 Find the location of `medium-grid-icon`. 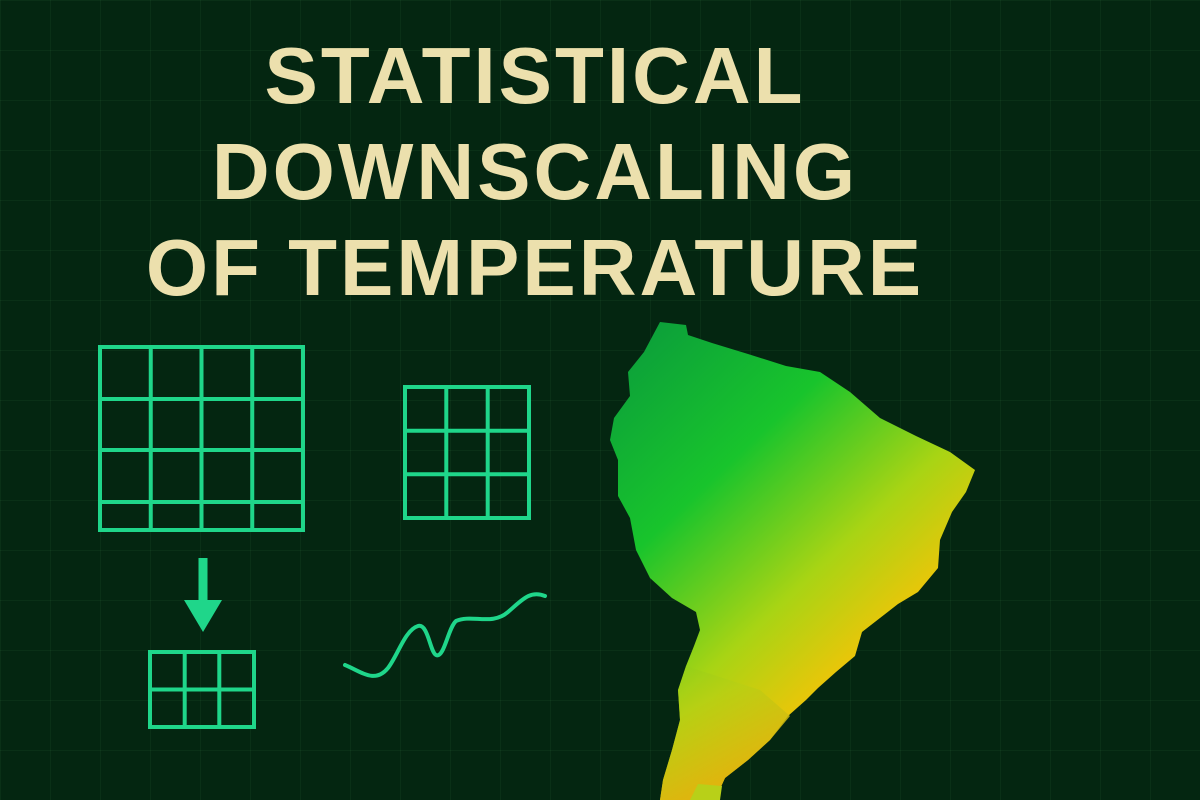

medium-grid-icon is located at coordinates (467, 452).